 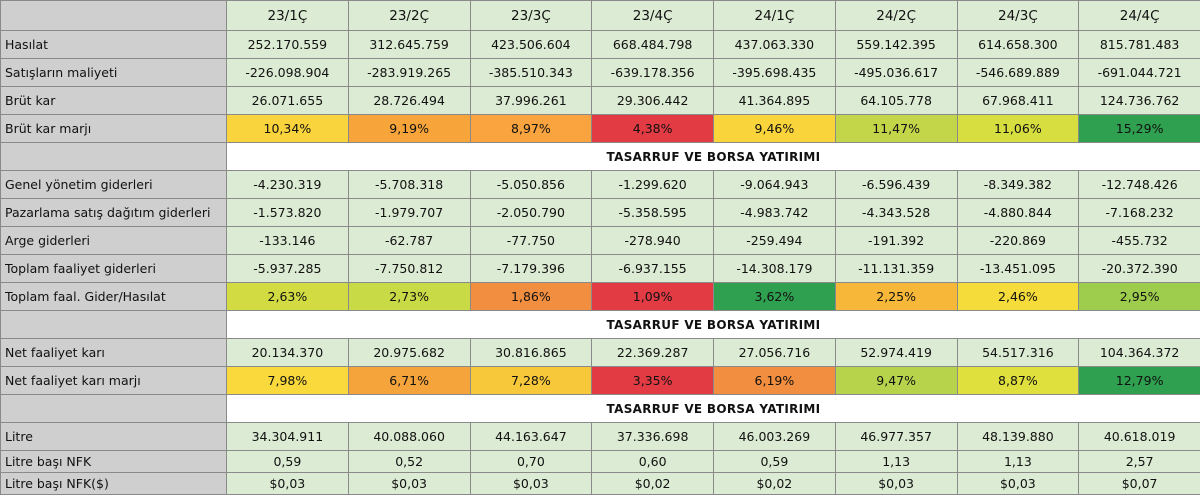 I want to click on table-cell: 3,62%, so click(x=775, y=297).